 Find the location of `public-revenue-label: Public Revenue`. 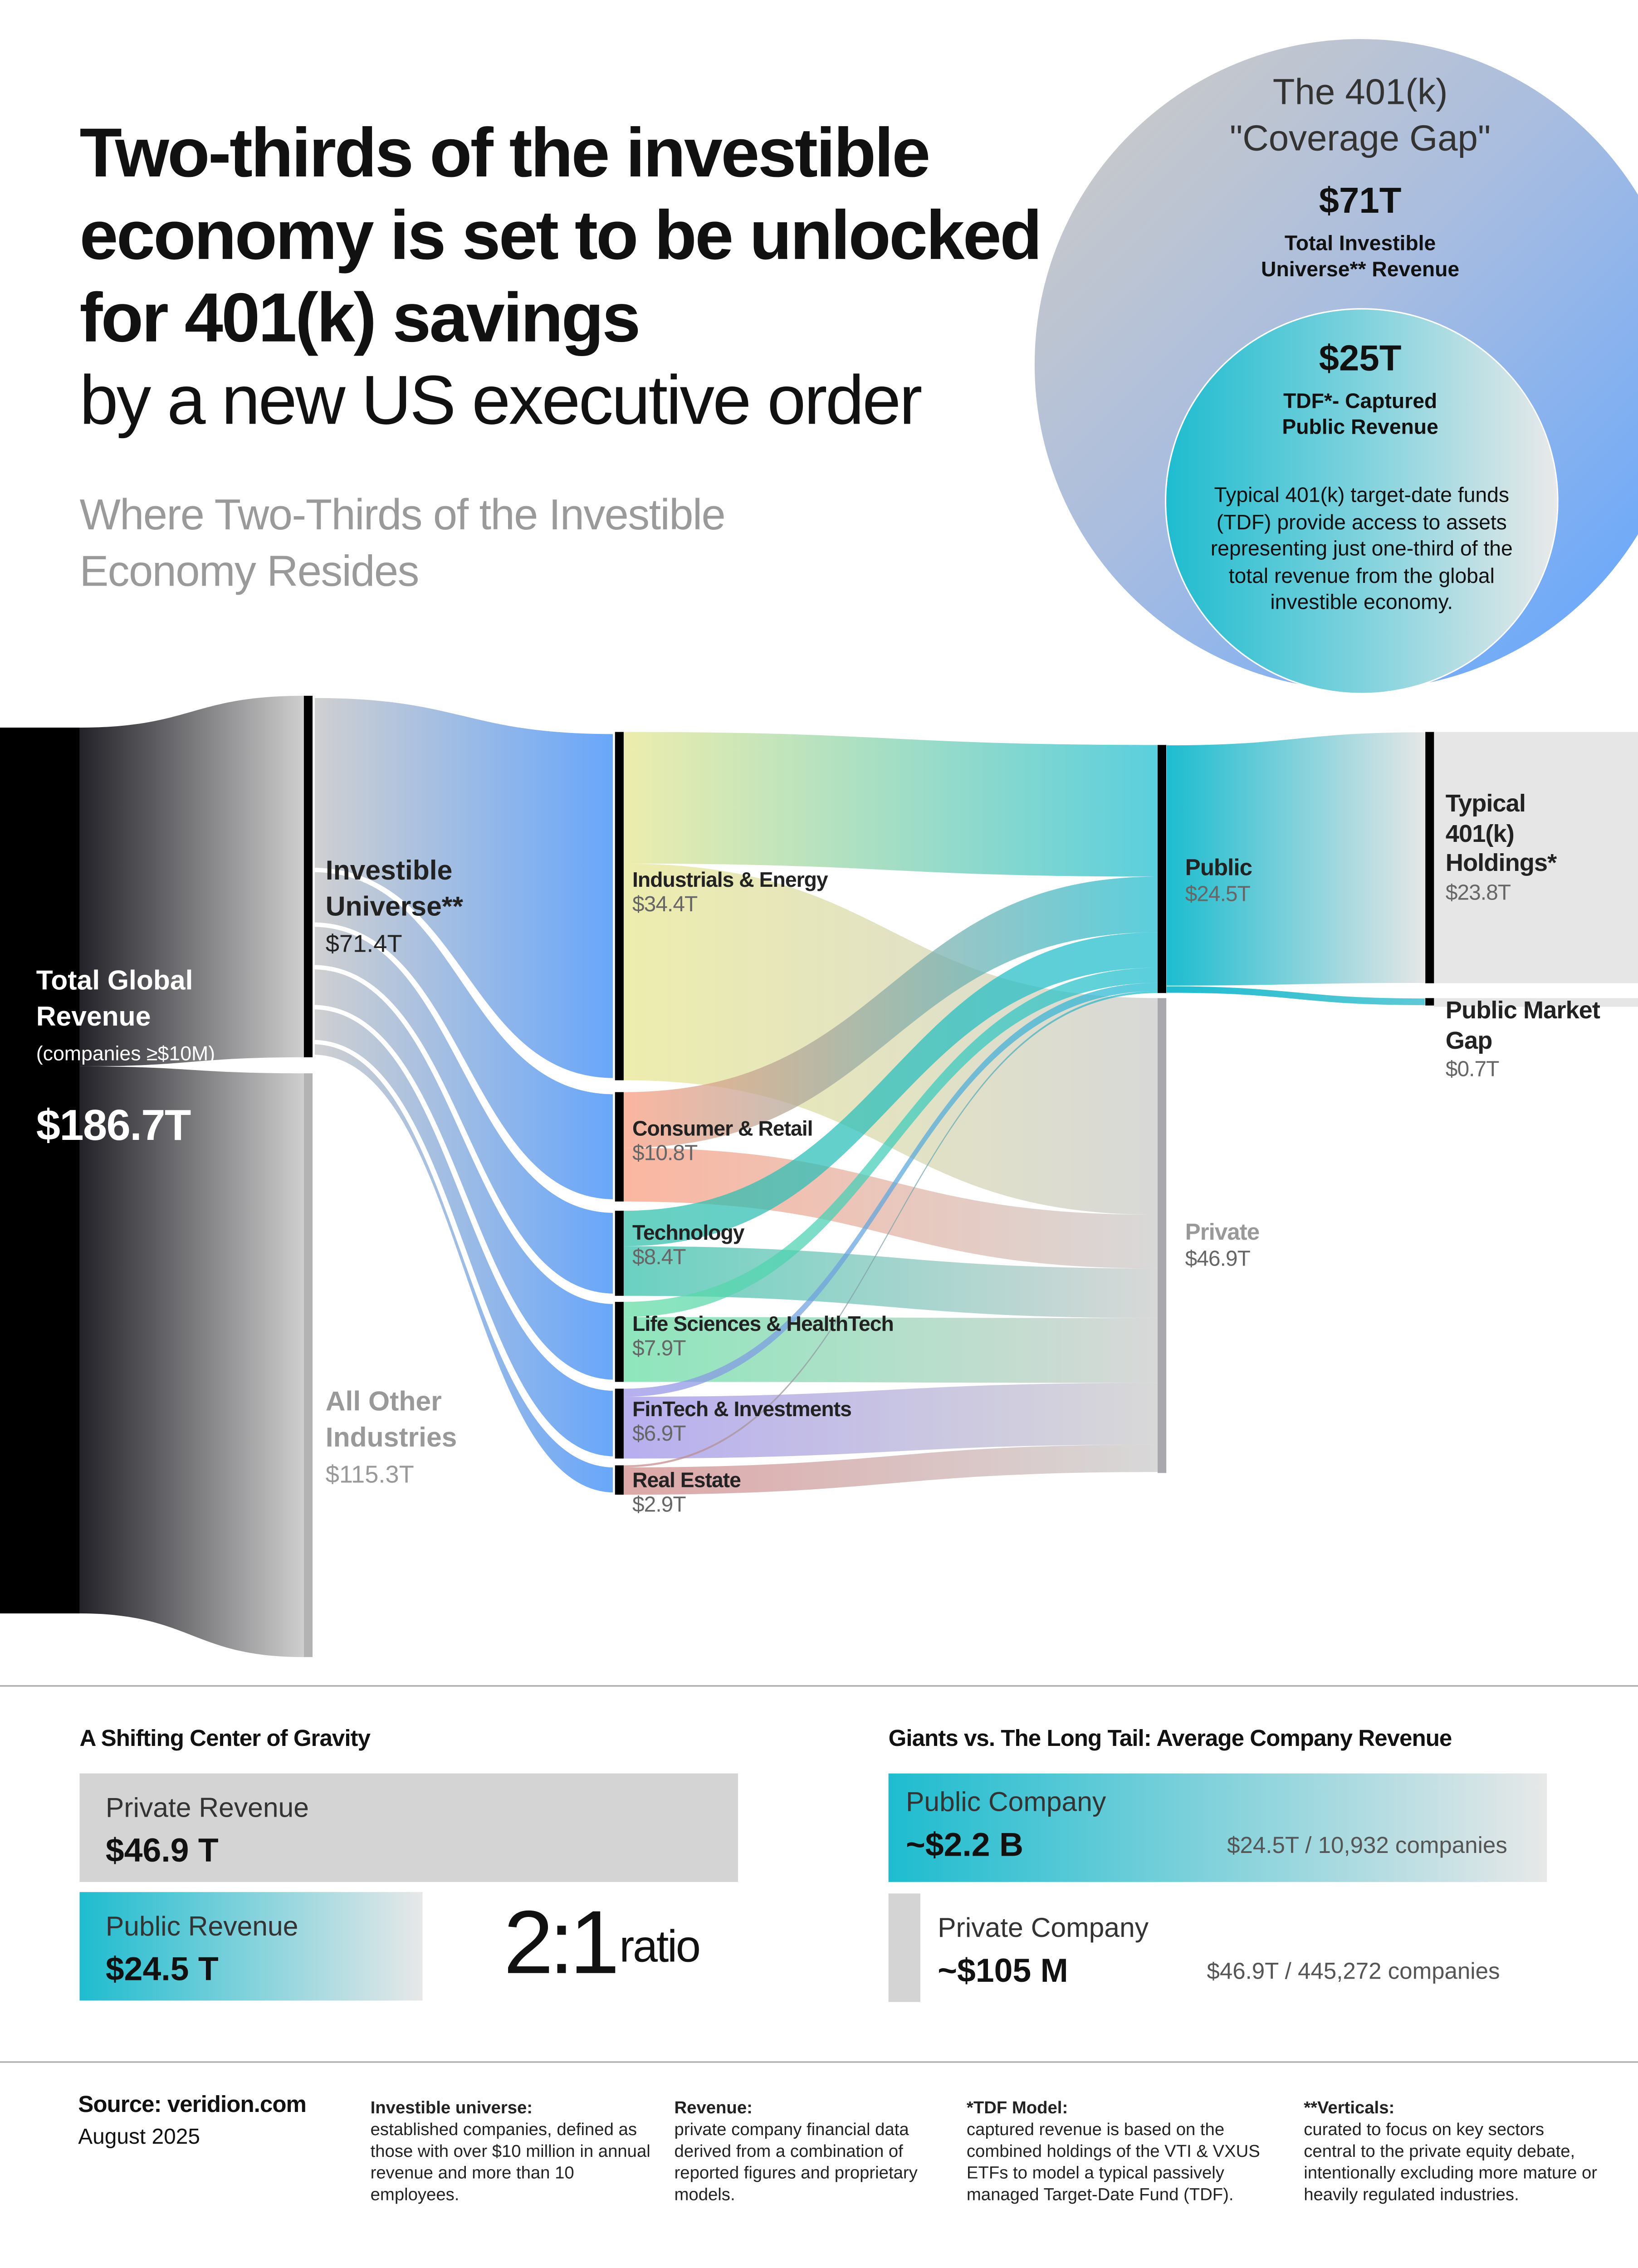

public-revenue-label: Public Revenue is located at coordinates (201, 1928).